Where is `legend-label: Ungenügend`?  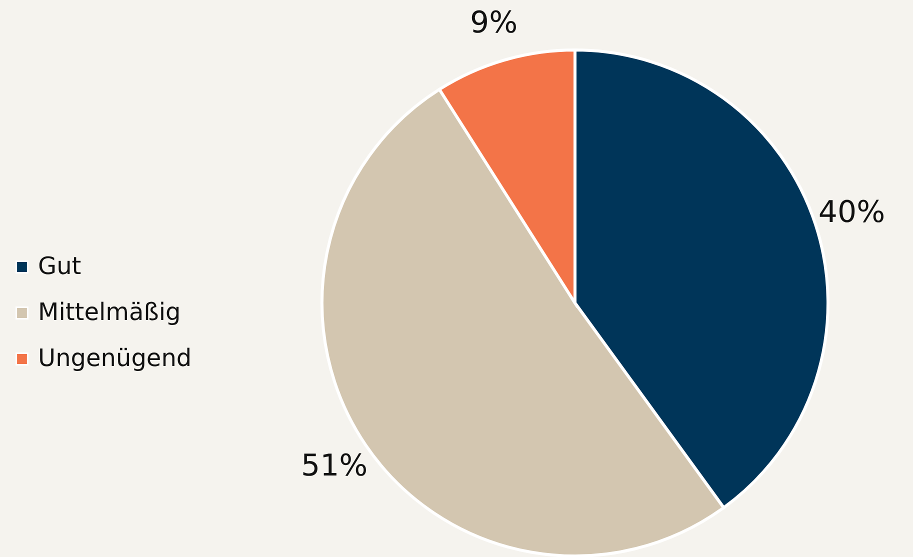 legend-label: Ungenügend is located at coordinates (115, 358).